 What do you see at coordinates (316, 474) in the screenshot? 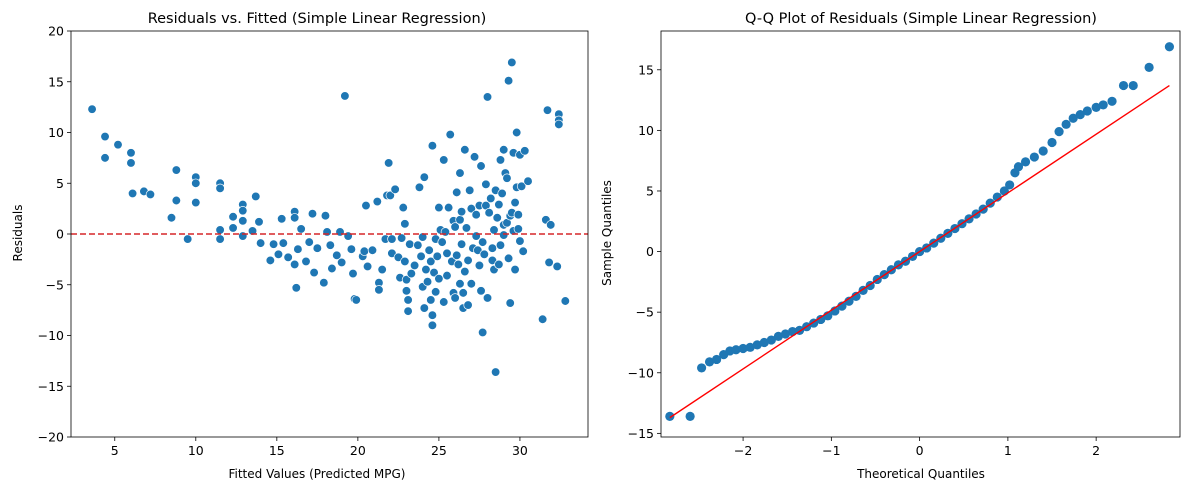
I see `residuals-x-axis-label: Fitted Values (Predicted MPG)` at bounding box center [316, 474].